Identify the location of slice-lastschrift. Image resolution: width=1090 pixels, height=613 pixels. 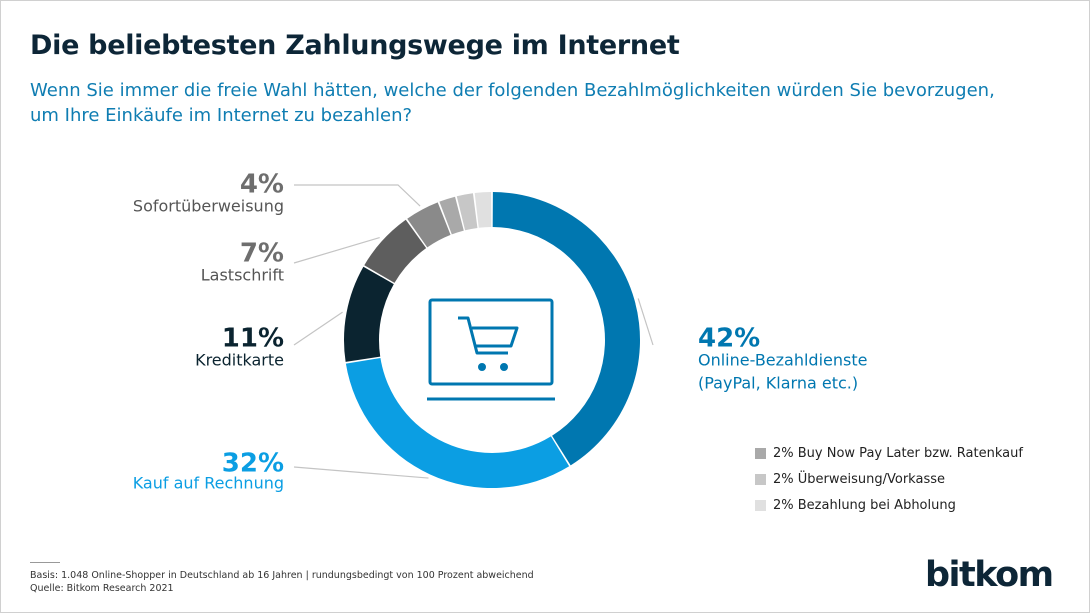
(395, 251).